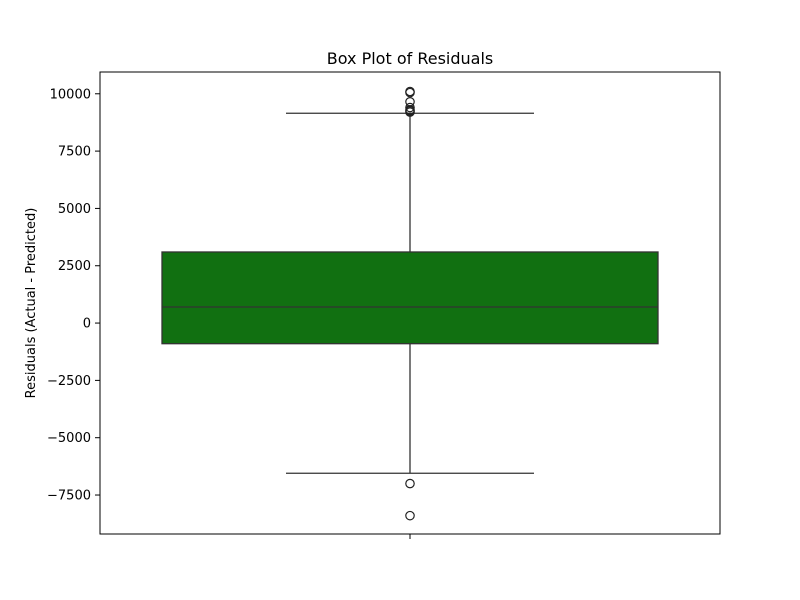  I want to click on y-tick-label: 2500, so click(74, 266).